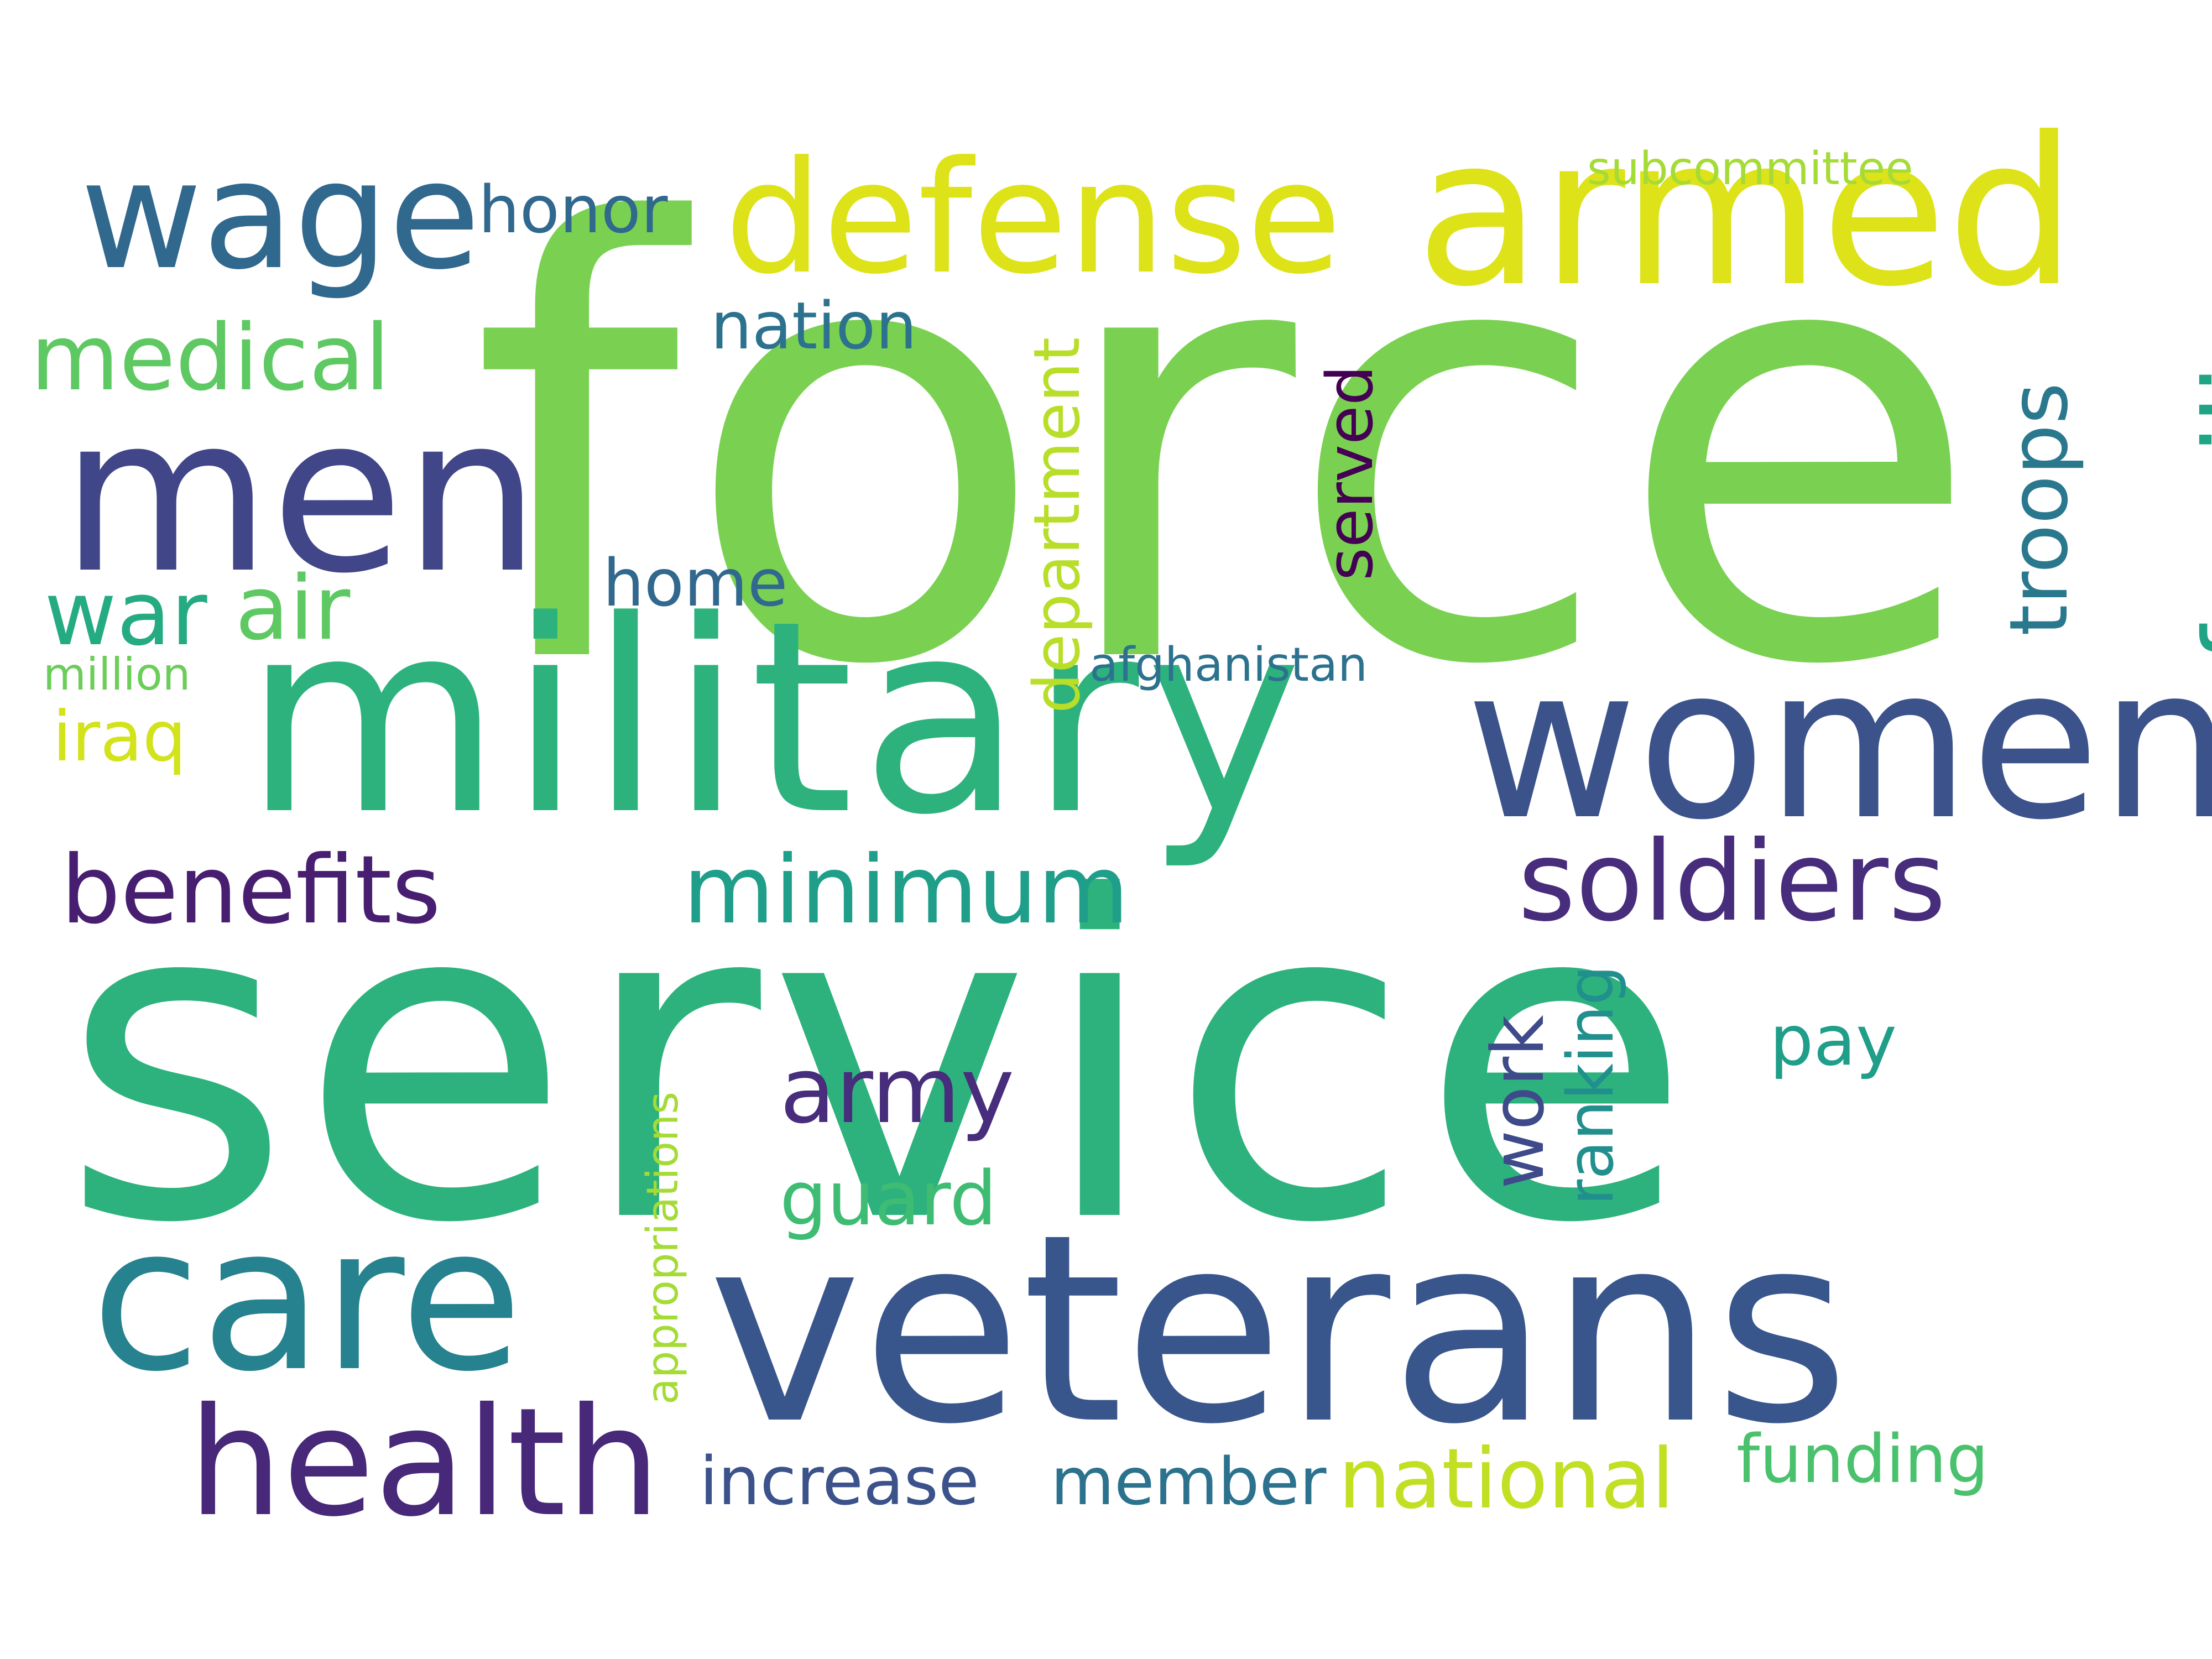 This screenshot has width=2212, height=1659. Describe the element at coordinates (1518, 1102) in the screenshot. I see `word-work: work` at that location.